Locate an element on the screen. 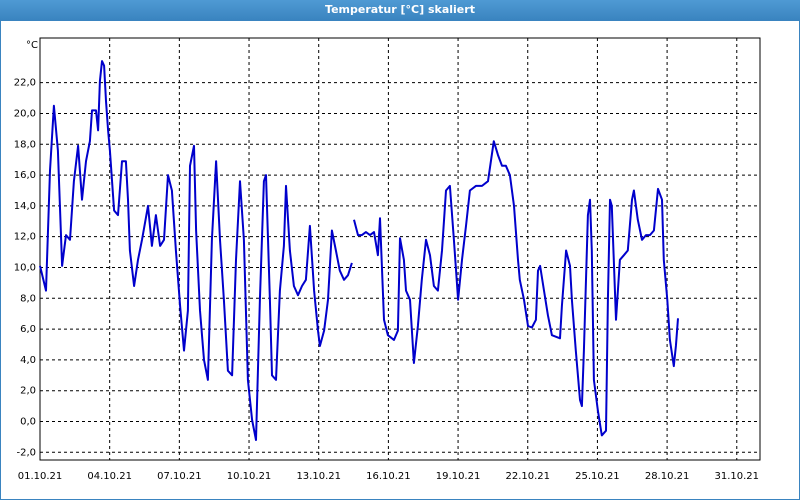 This screenshot has height=500, width=800. y-tick-label: 18,0 is located at coordinates (25, 144).